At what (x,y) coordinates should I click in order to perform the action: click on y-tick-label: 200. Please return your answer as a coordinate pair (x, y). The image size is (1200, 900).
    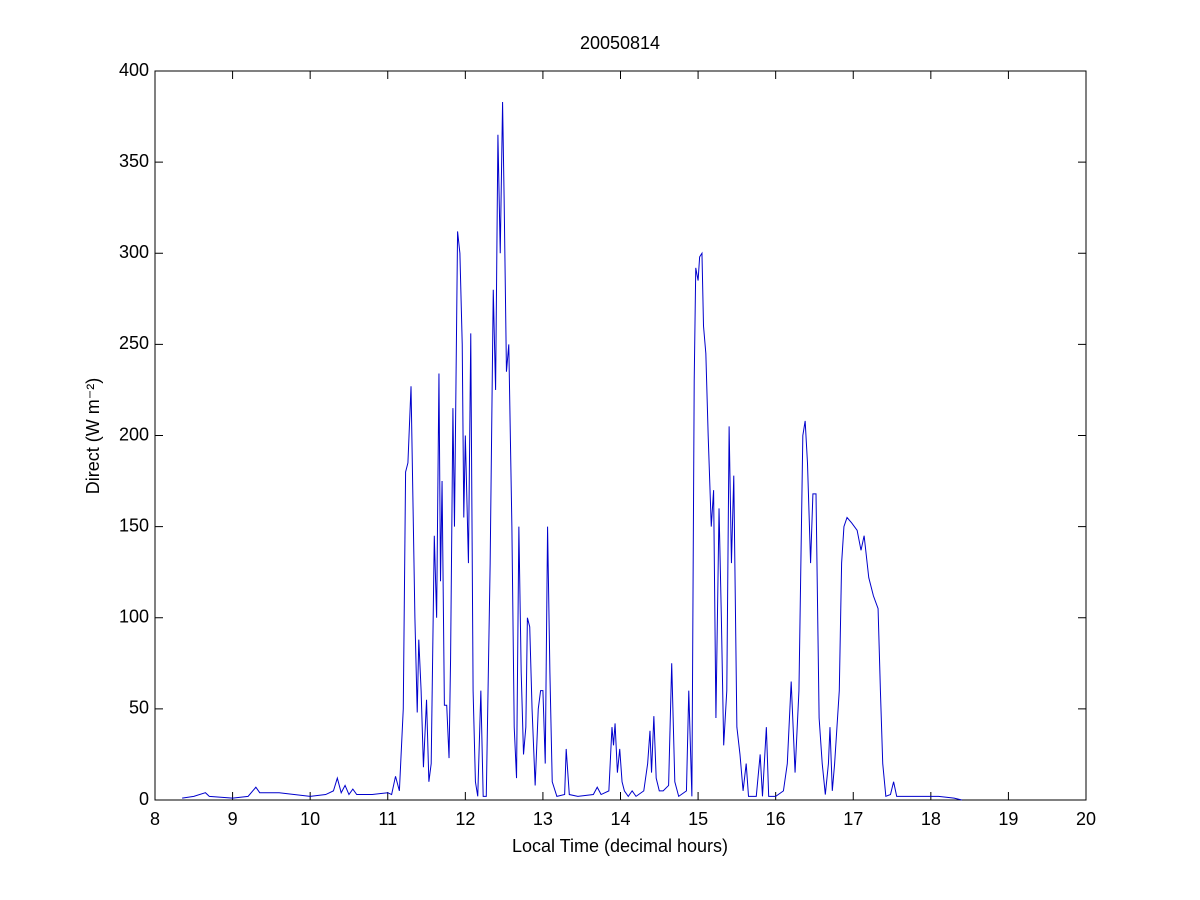
    Looking at the image, I should click on (134, 434).